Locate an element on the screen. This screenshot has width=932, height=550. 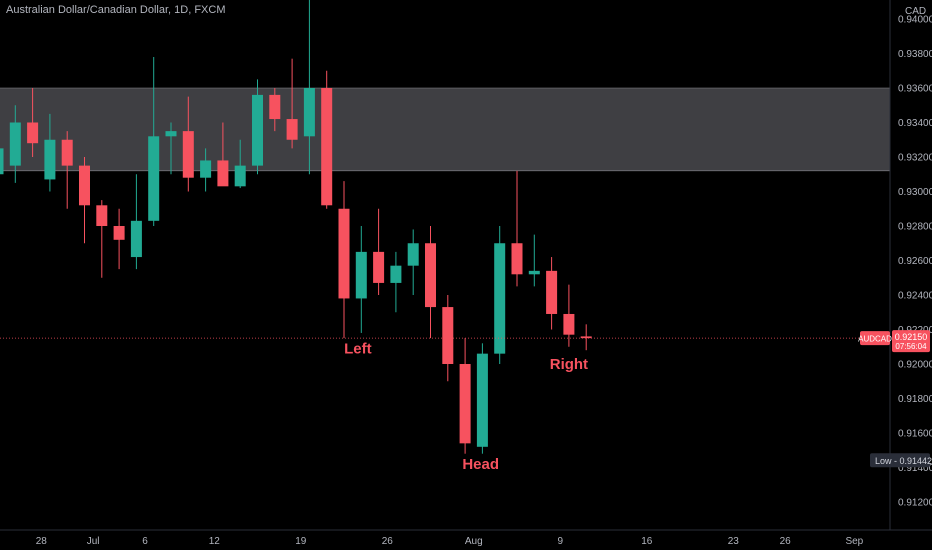
x-tick-label: 28 is located at coordinates (42, 541).